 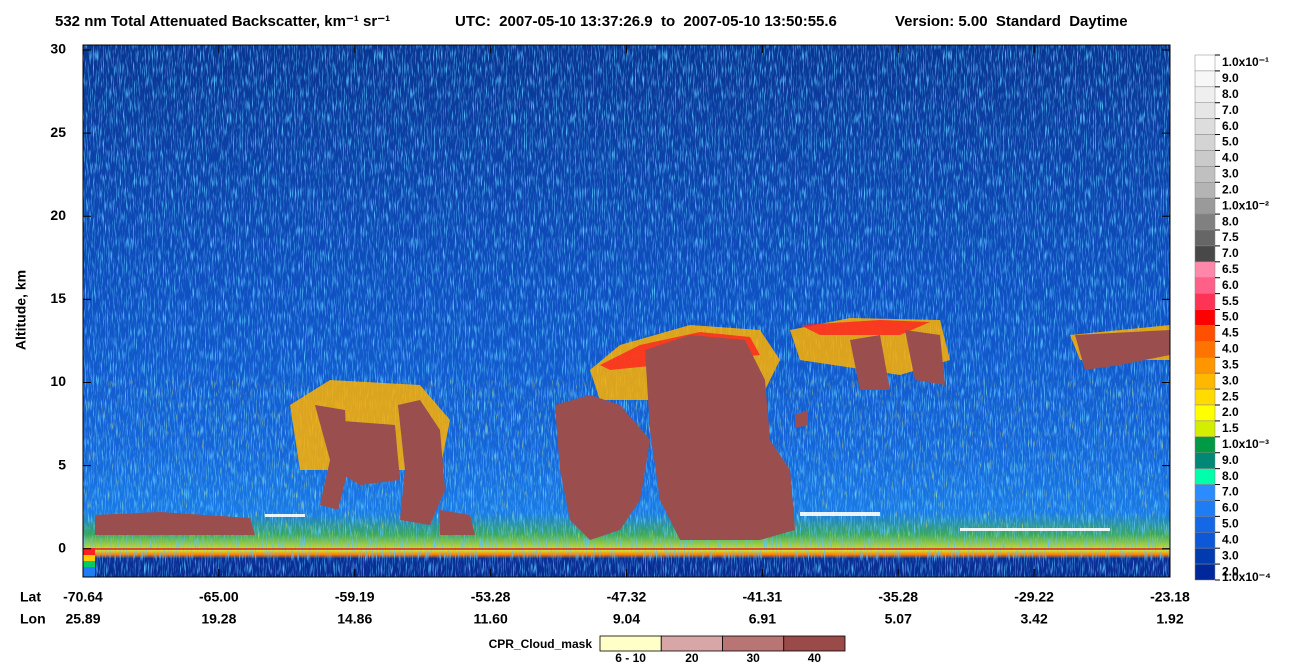 What do you see at coordinates (30, 597) in the screenshot?
I see `x-row-name: Lat` at bounding box center [30, 597].